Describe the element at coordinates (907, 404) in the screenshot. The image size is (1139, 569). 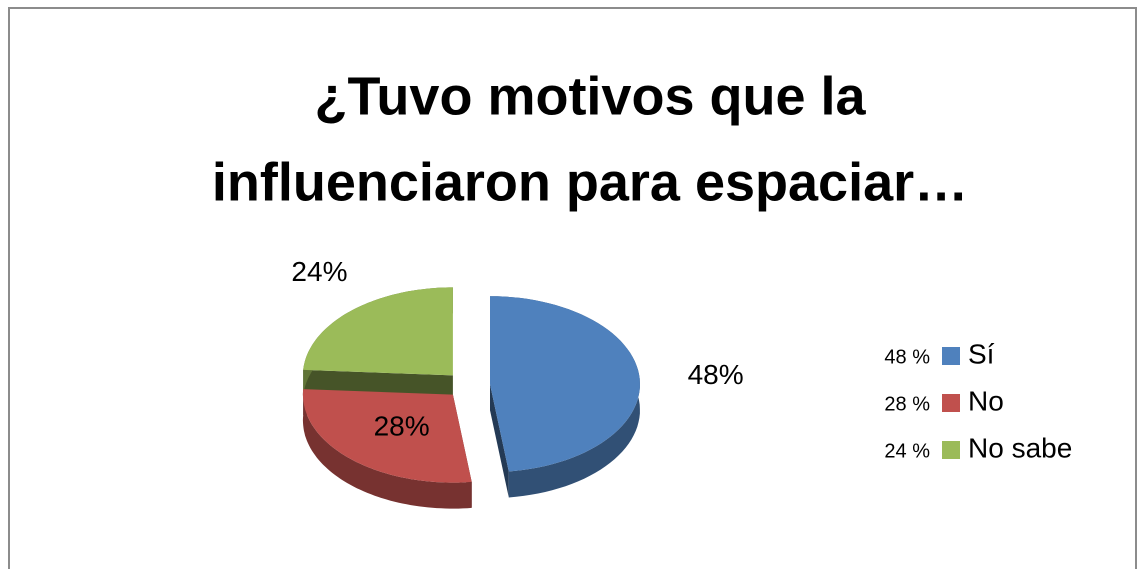
I see `legend-value: 28 %` at that location.